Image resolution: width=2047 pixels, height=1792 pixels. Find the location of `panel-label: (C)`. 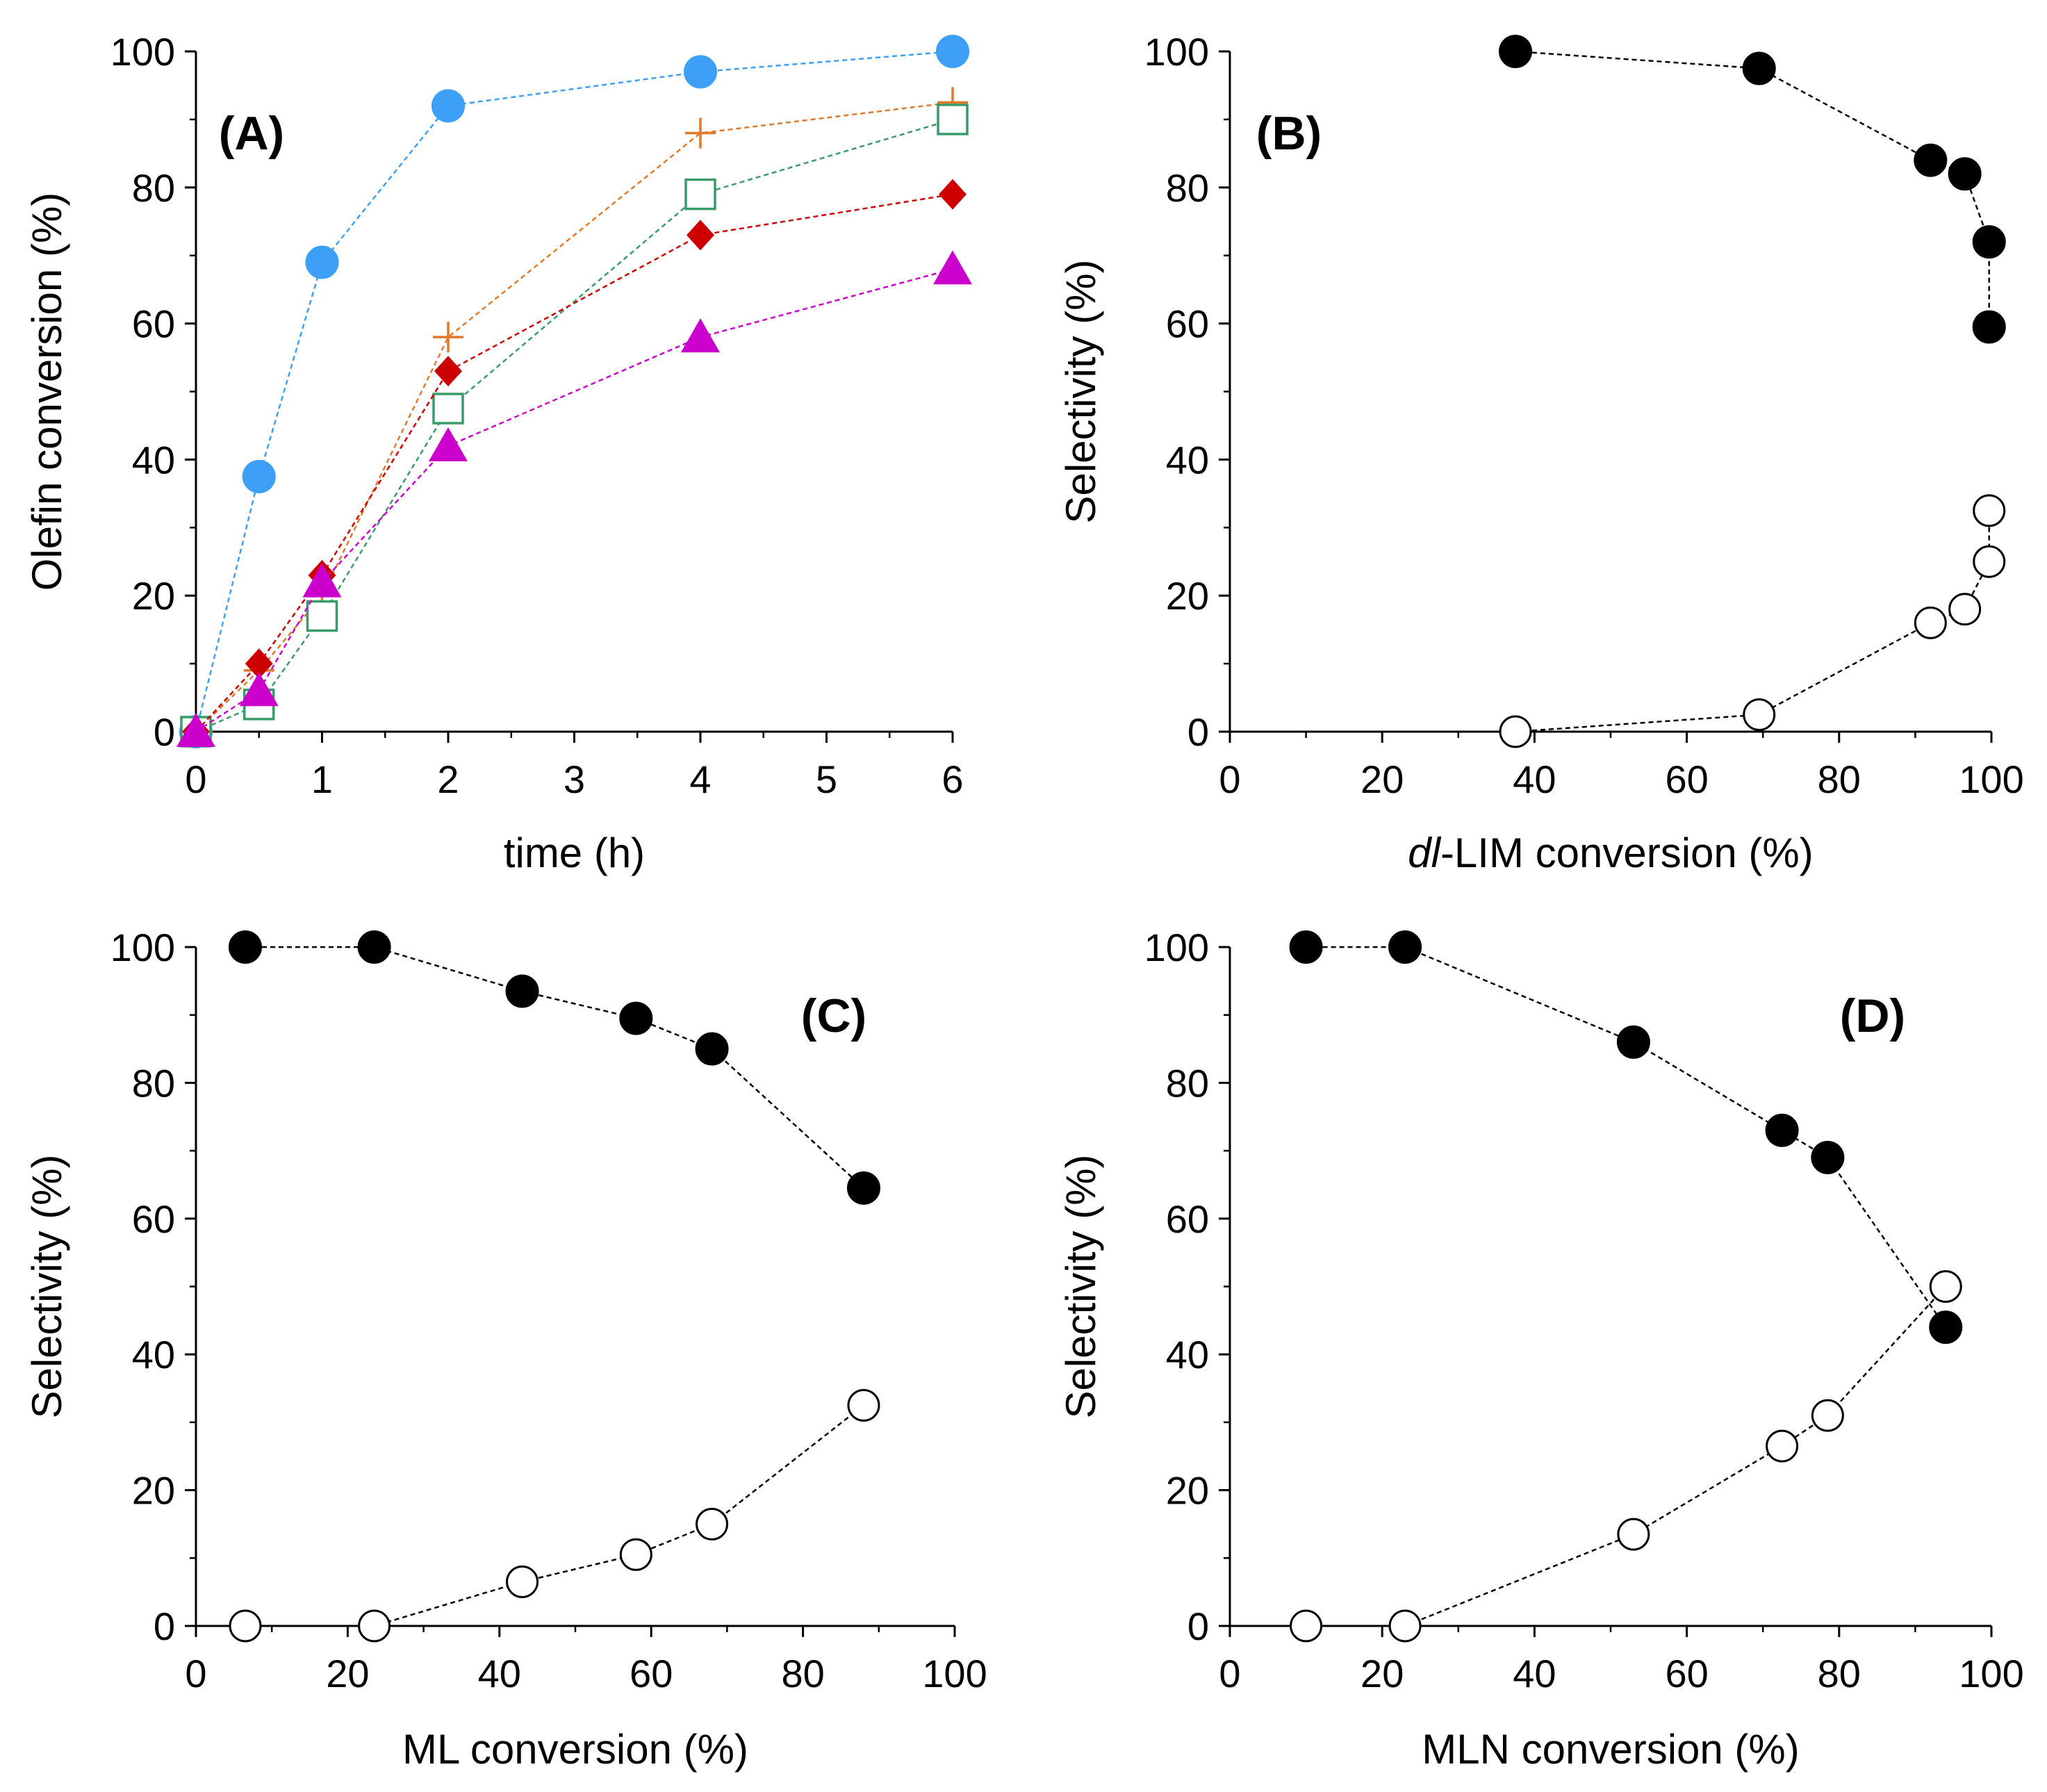

panel-label: (C) is located at coordinates (833, 1016).